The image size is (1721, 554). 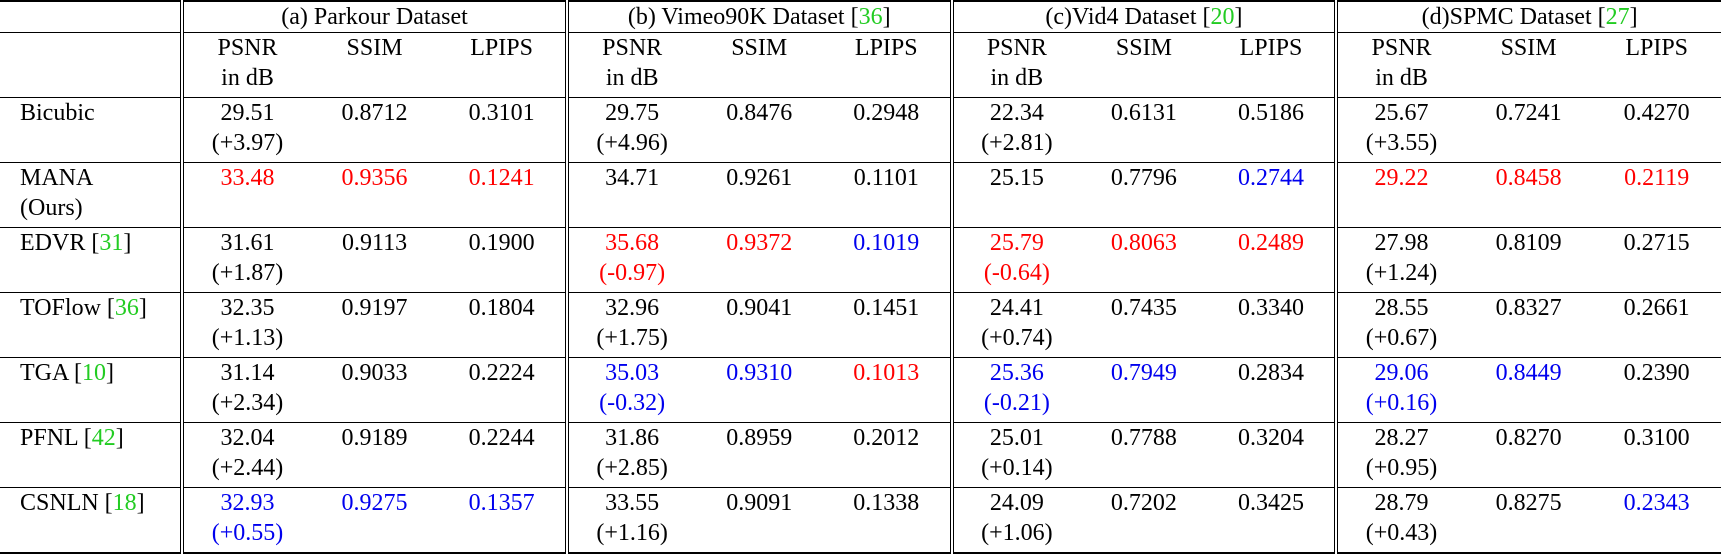 What do you see at coordinates (1015, 260) in the screenshot?
I see `metric-value-cell: 25.79 (-0.64)` at bounding box center [1015, 260].